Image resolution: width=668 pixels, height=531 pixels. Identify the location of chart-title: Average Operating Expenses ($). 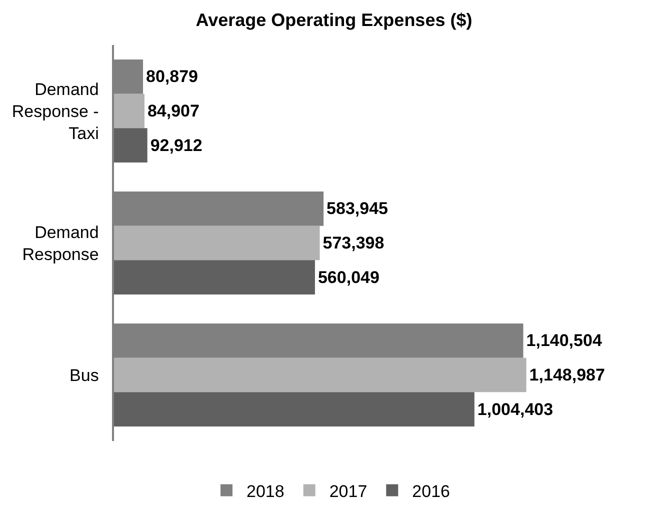
(334, 20).